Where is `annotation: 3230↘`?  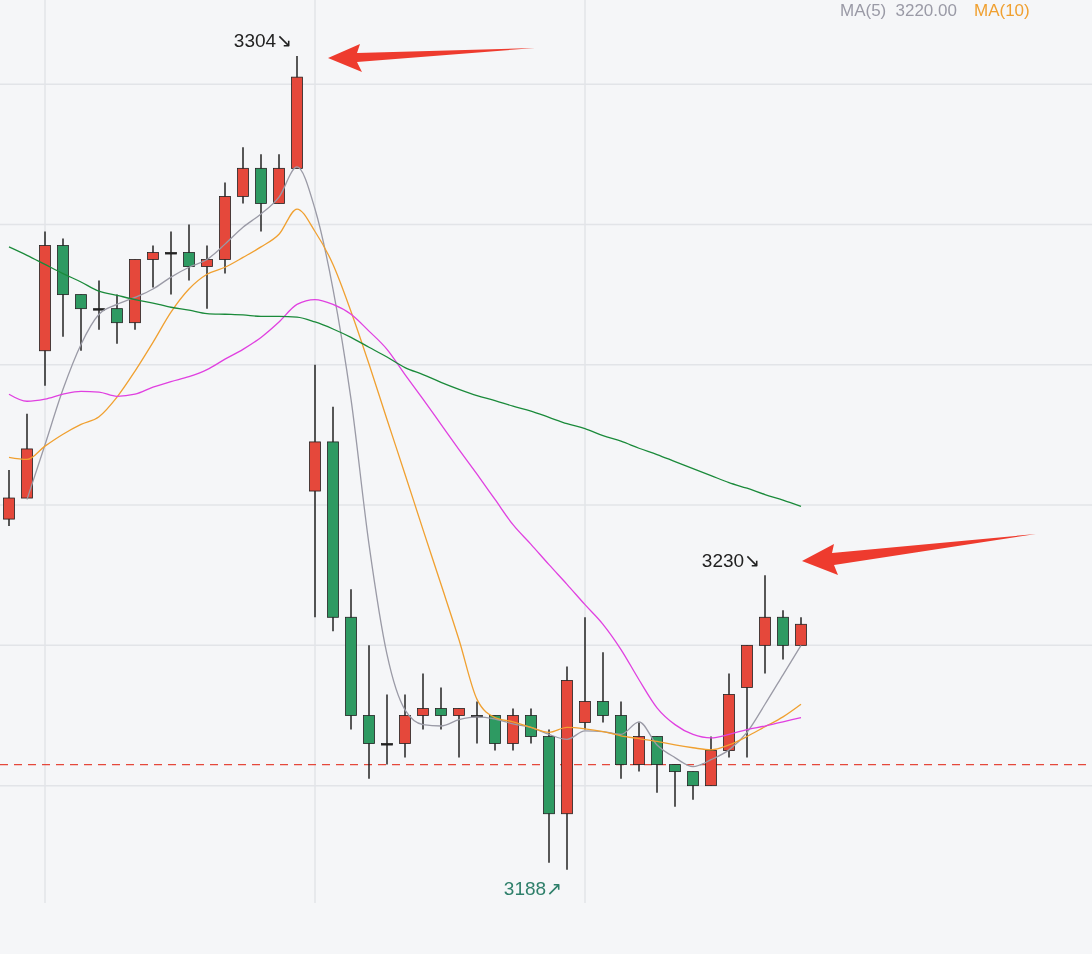 annotation: 3230↘ is located at coordinates (730, 560).